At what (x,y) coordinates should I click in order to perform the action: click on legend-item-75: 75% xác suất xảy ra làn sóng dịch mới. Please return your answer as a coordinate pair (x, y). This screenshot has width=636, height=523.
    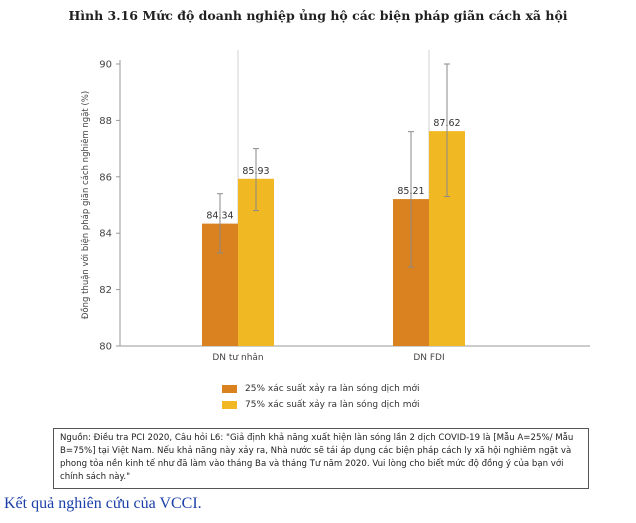
    Looking at the image, I should click on (320, 405).